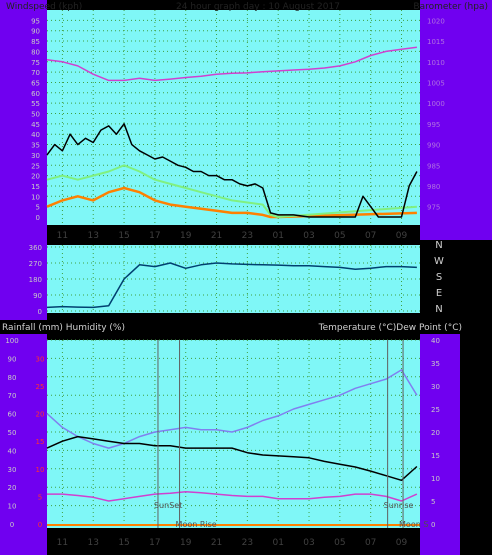 Image resolution: width=492 pixels, height=555 pixels. I want to click on temp-time-label: 15, so click(123, 543).